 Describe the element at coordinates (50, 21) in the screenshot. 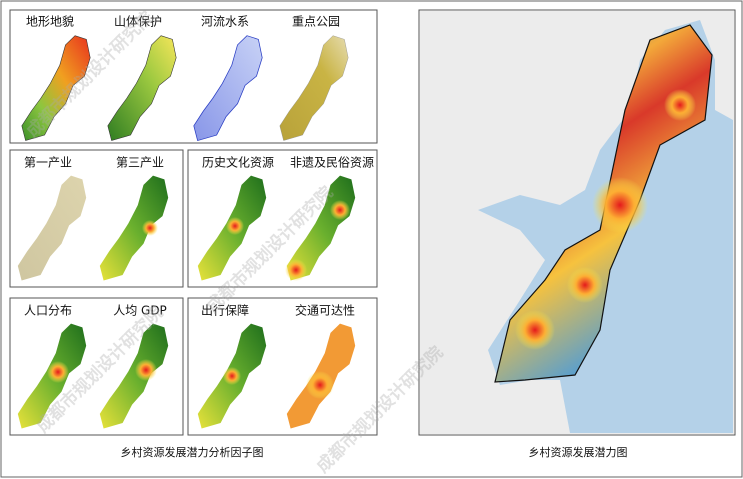

I see `factor-label: 地形地貌` at that location.